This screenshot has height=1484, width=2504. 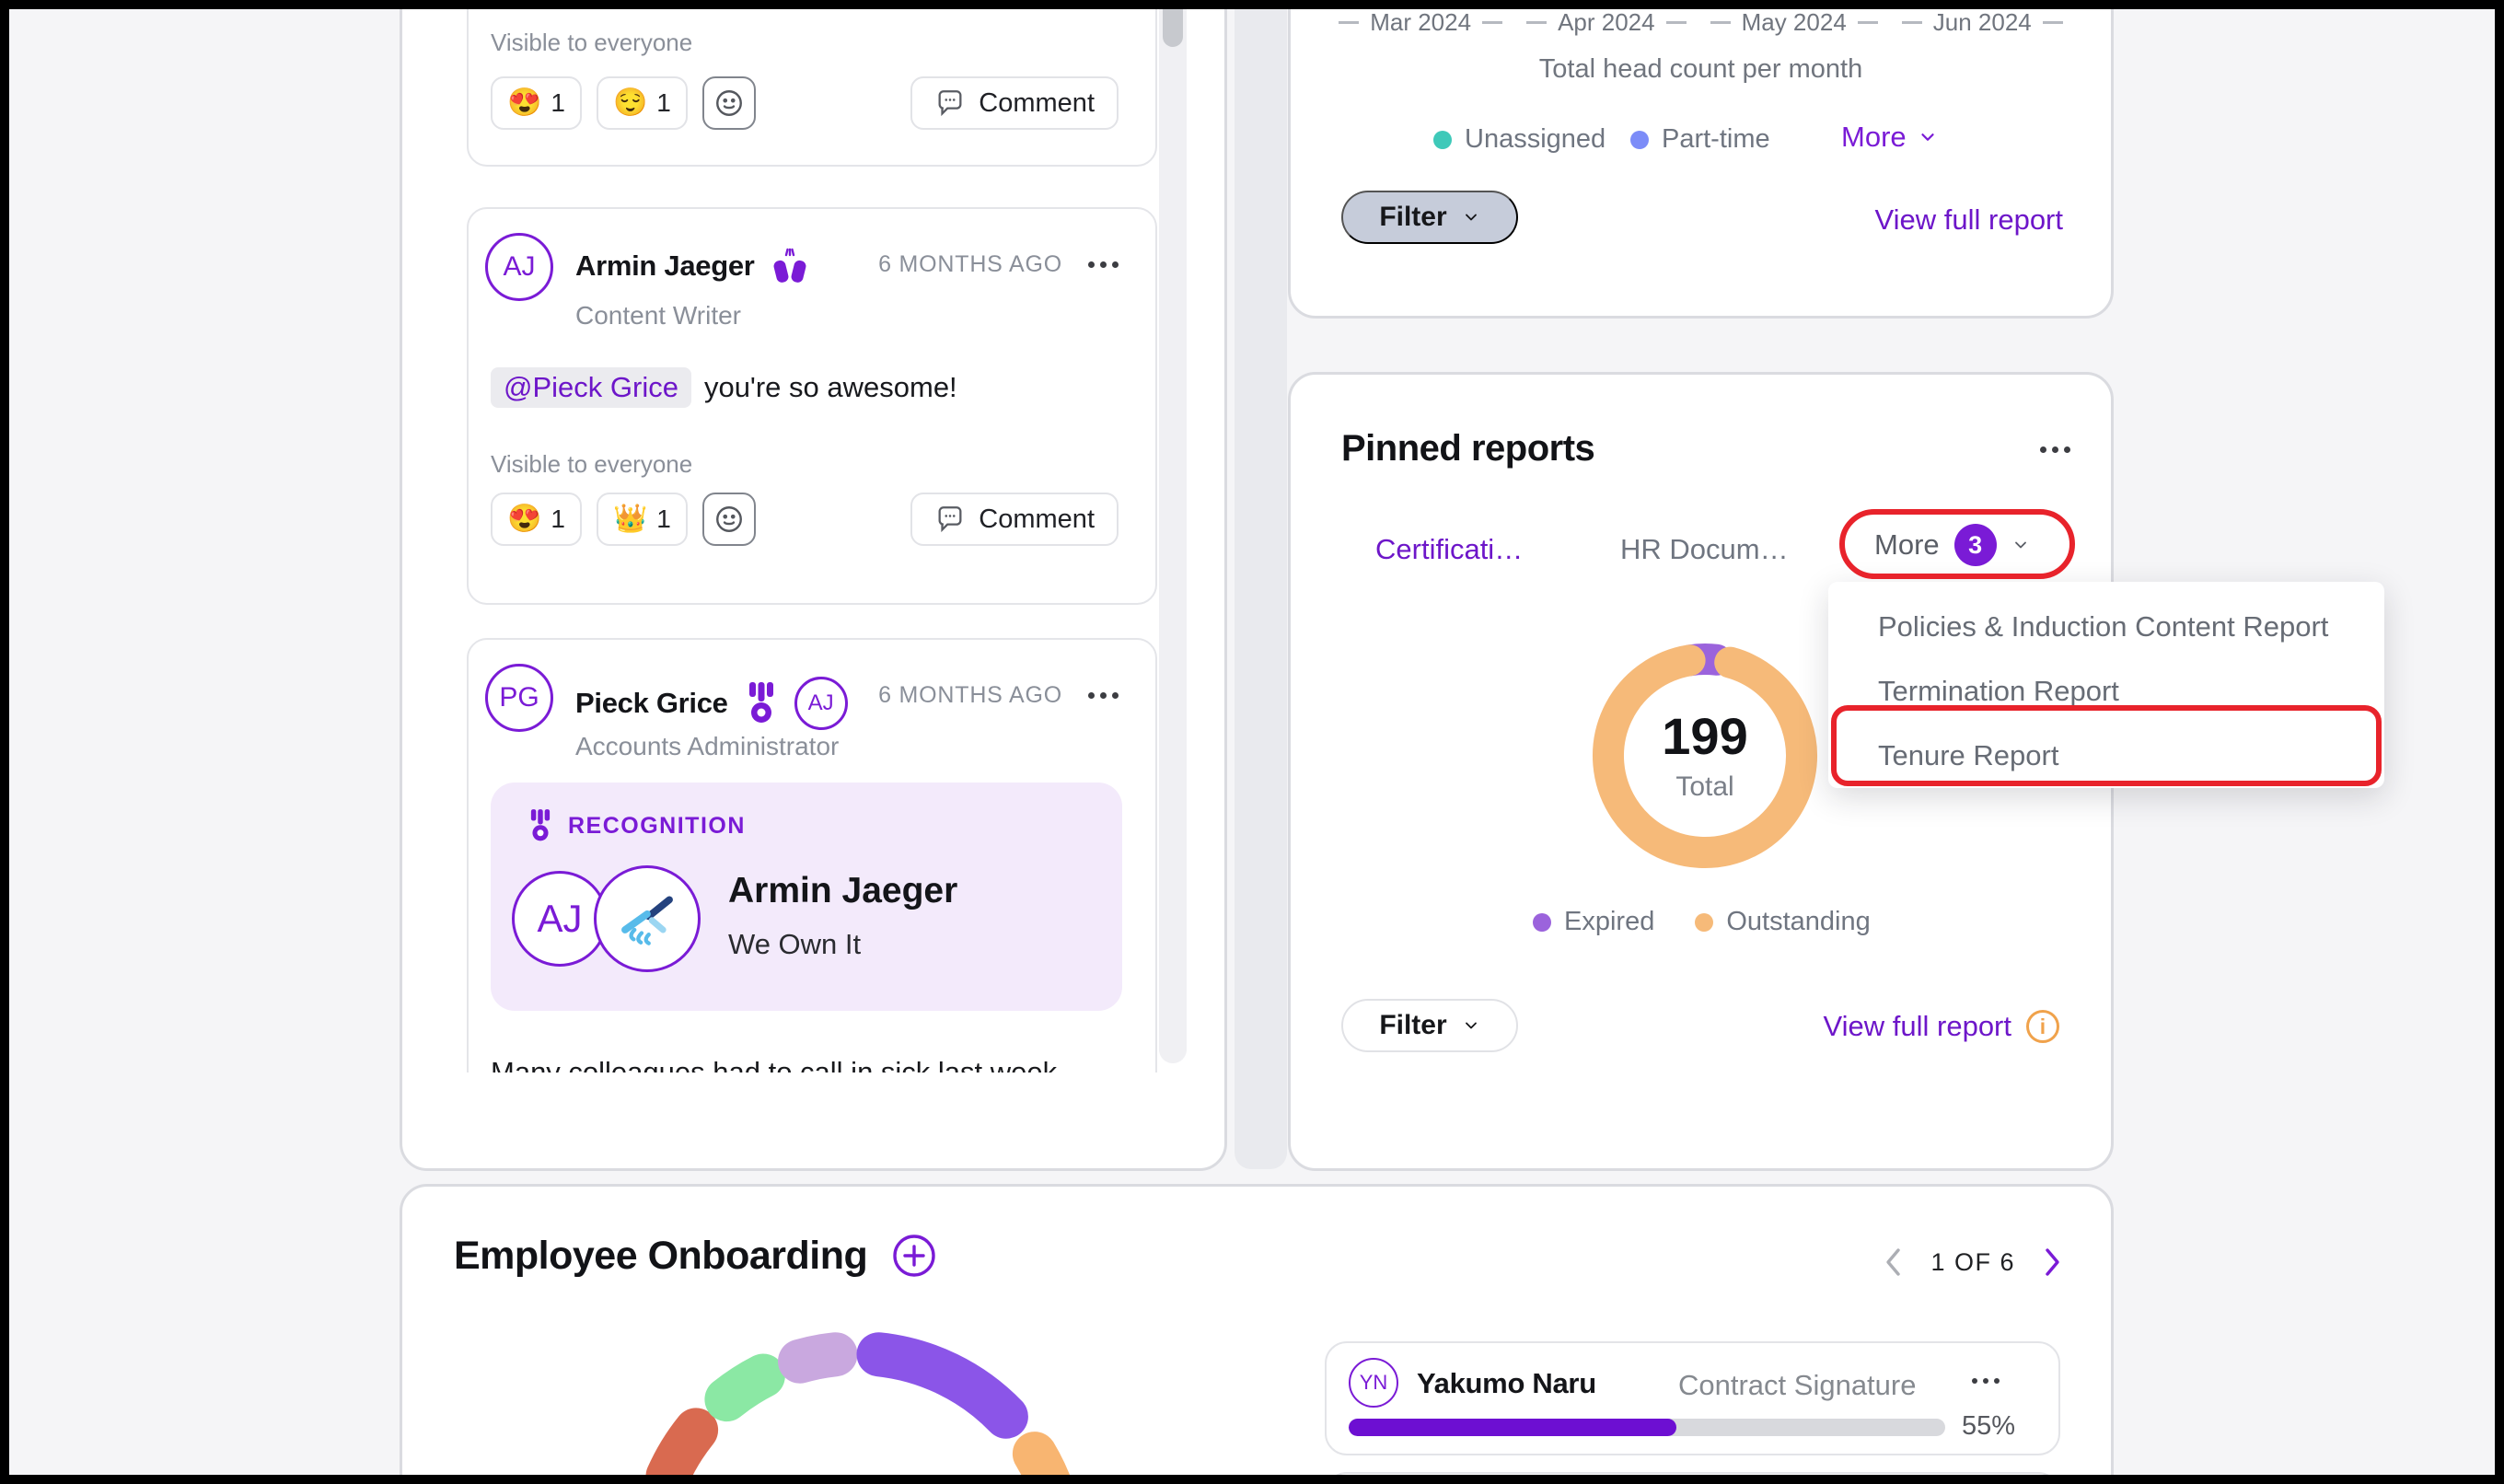 I want to click on month-tick: Mar 2024, so click(x=1421, y=22).